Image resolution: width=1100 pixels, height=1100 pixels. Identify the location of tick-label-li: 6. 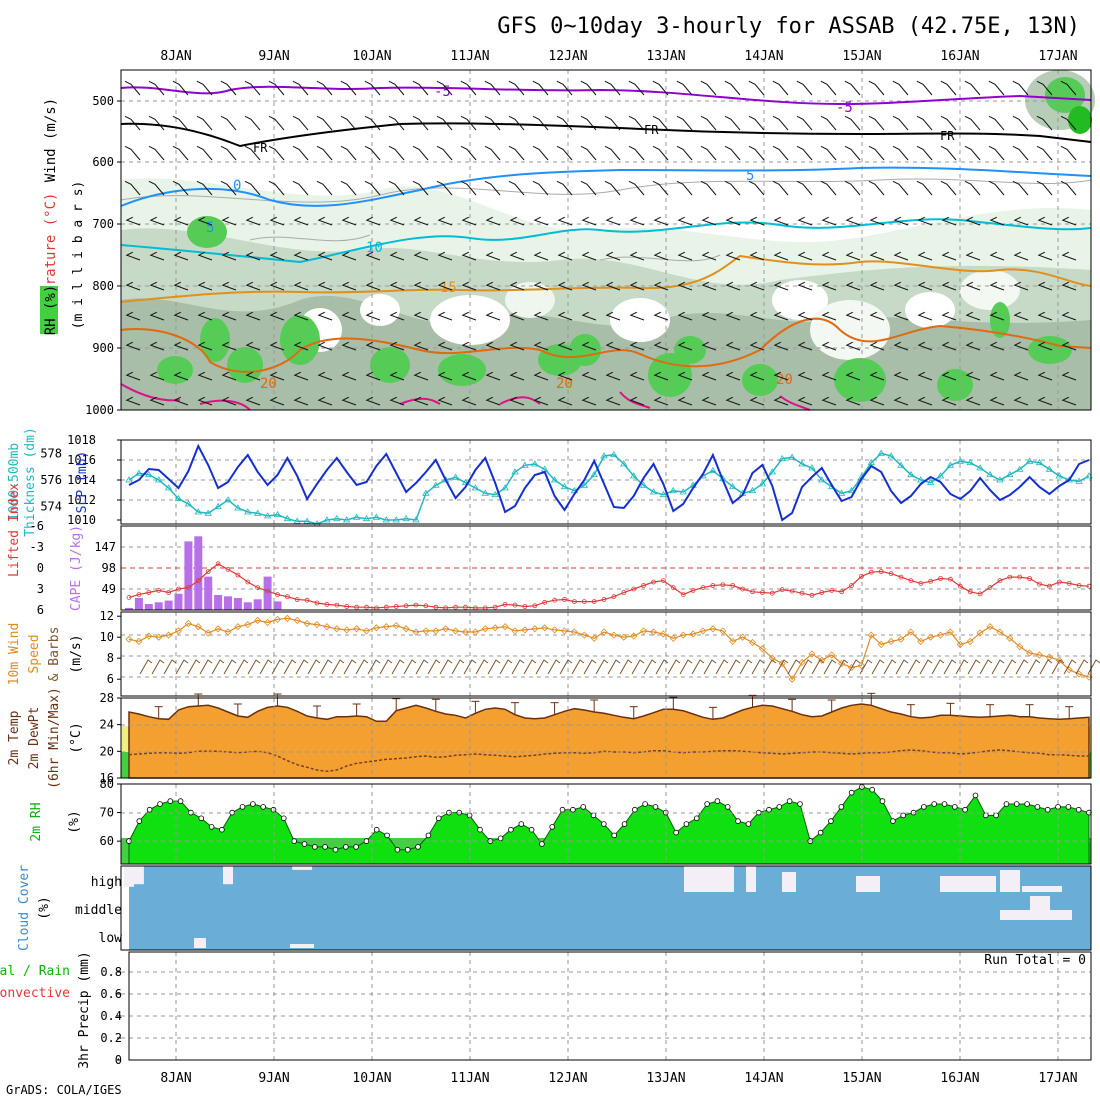
(40, 610).